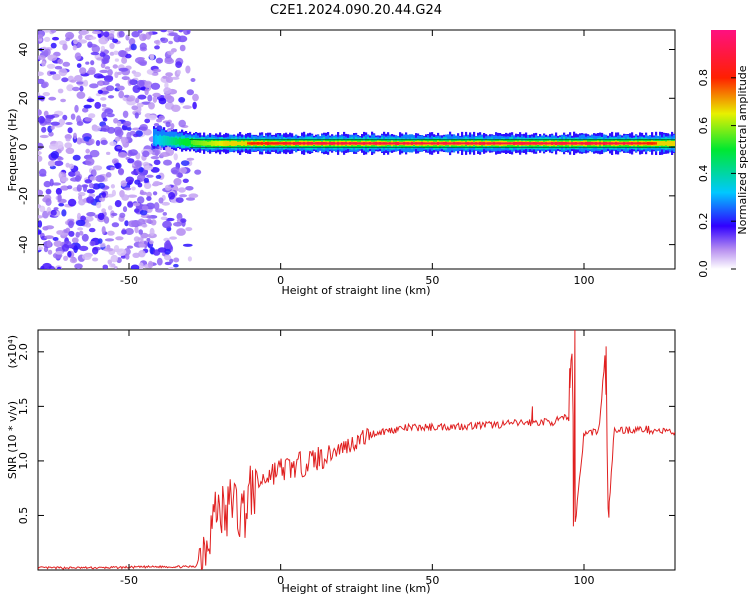 This screenshot has height=600, width=750. Describe the element at coordinates (129, 280) in the screenshot. I see `x-tick-label: -50` at that location.